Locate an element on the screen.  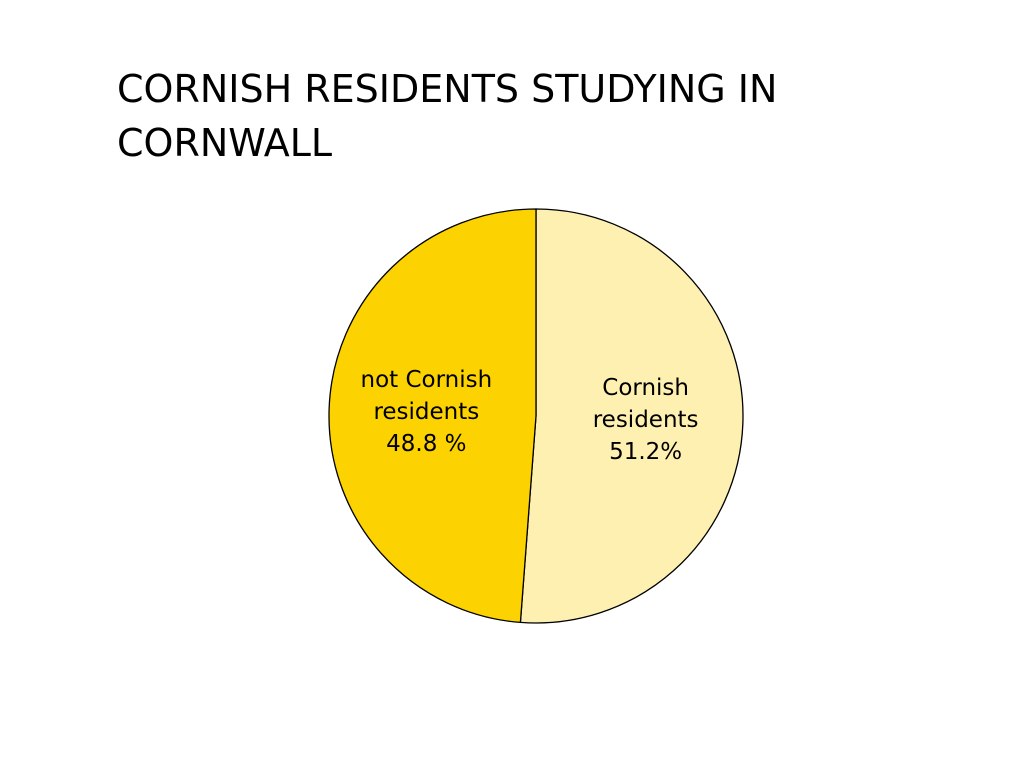
slice-label: not Cornish residents 48.8 % is located at coordinates (426, 412).